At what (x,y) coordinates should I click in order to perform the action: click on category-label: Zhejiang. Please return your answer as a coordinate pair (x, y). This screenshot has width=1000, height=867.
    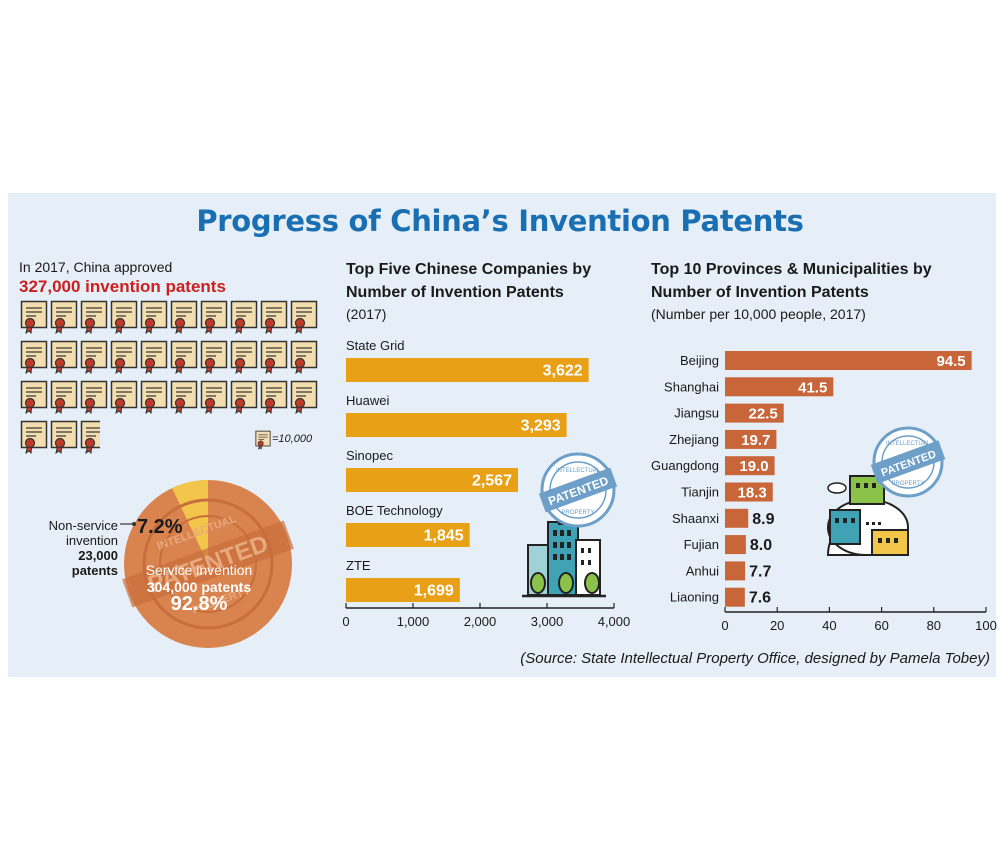
    Looking at the image, I should click on (694, 439).